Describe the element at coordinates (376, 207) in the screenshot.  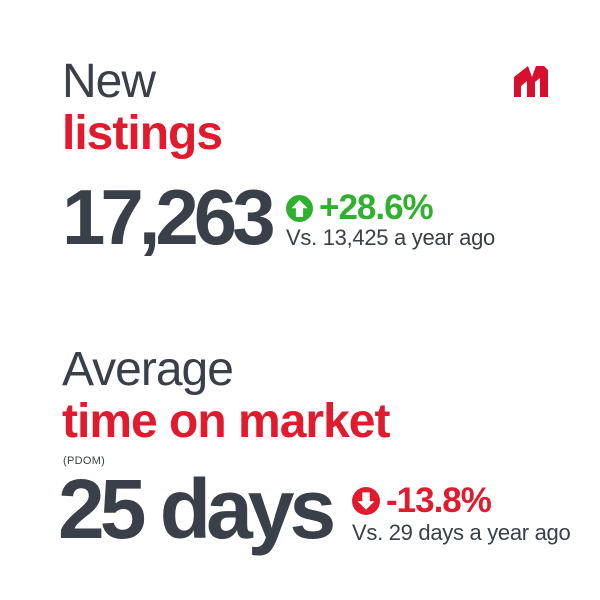
I see `section1-change-percent: +28.6%` at that location.